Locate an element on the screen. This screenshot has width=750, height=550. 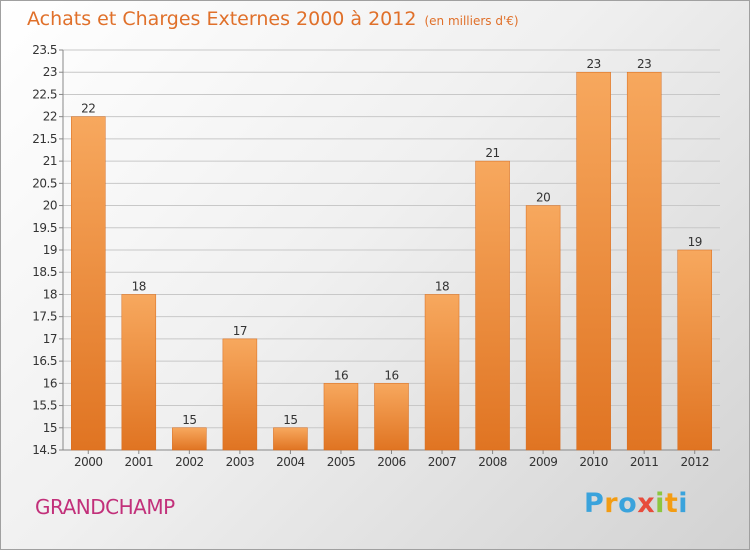
data-label: 19 is located at coordinates (695, 242).